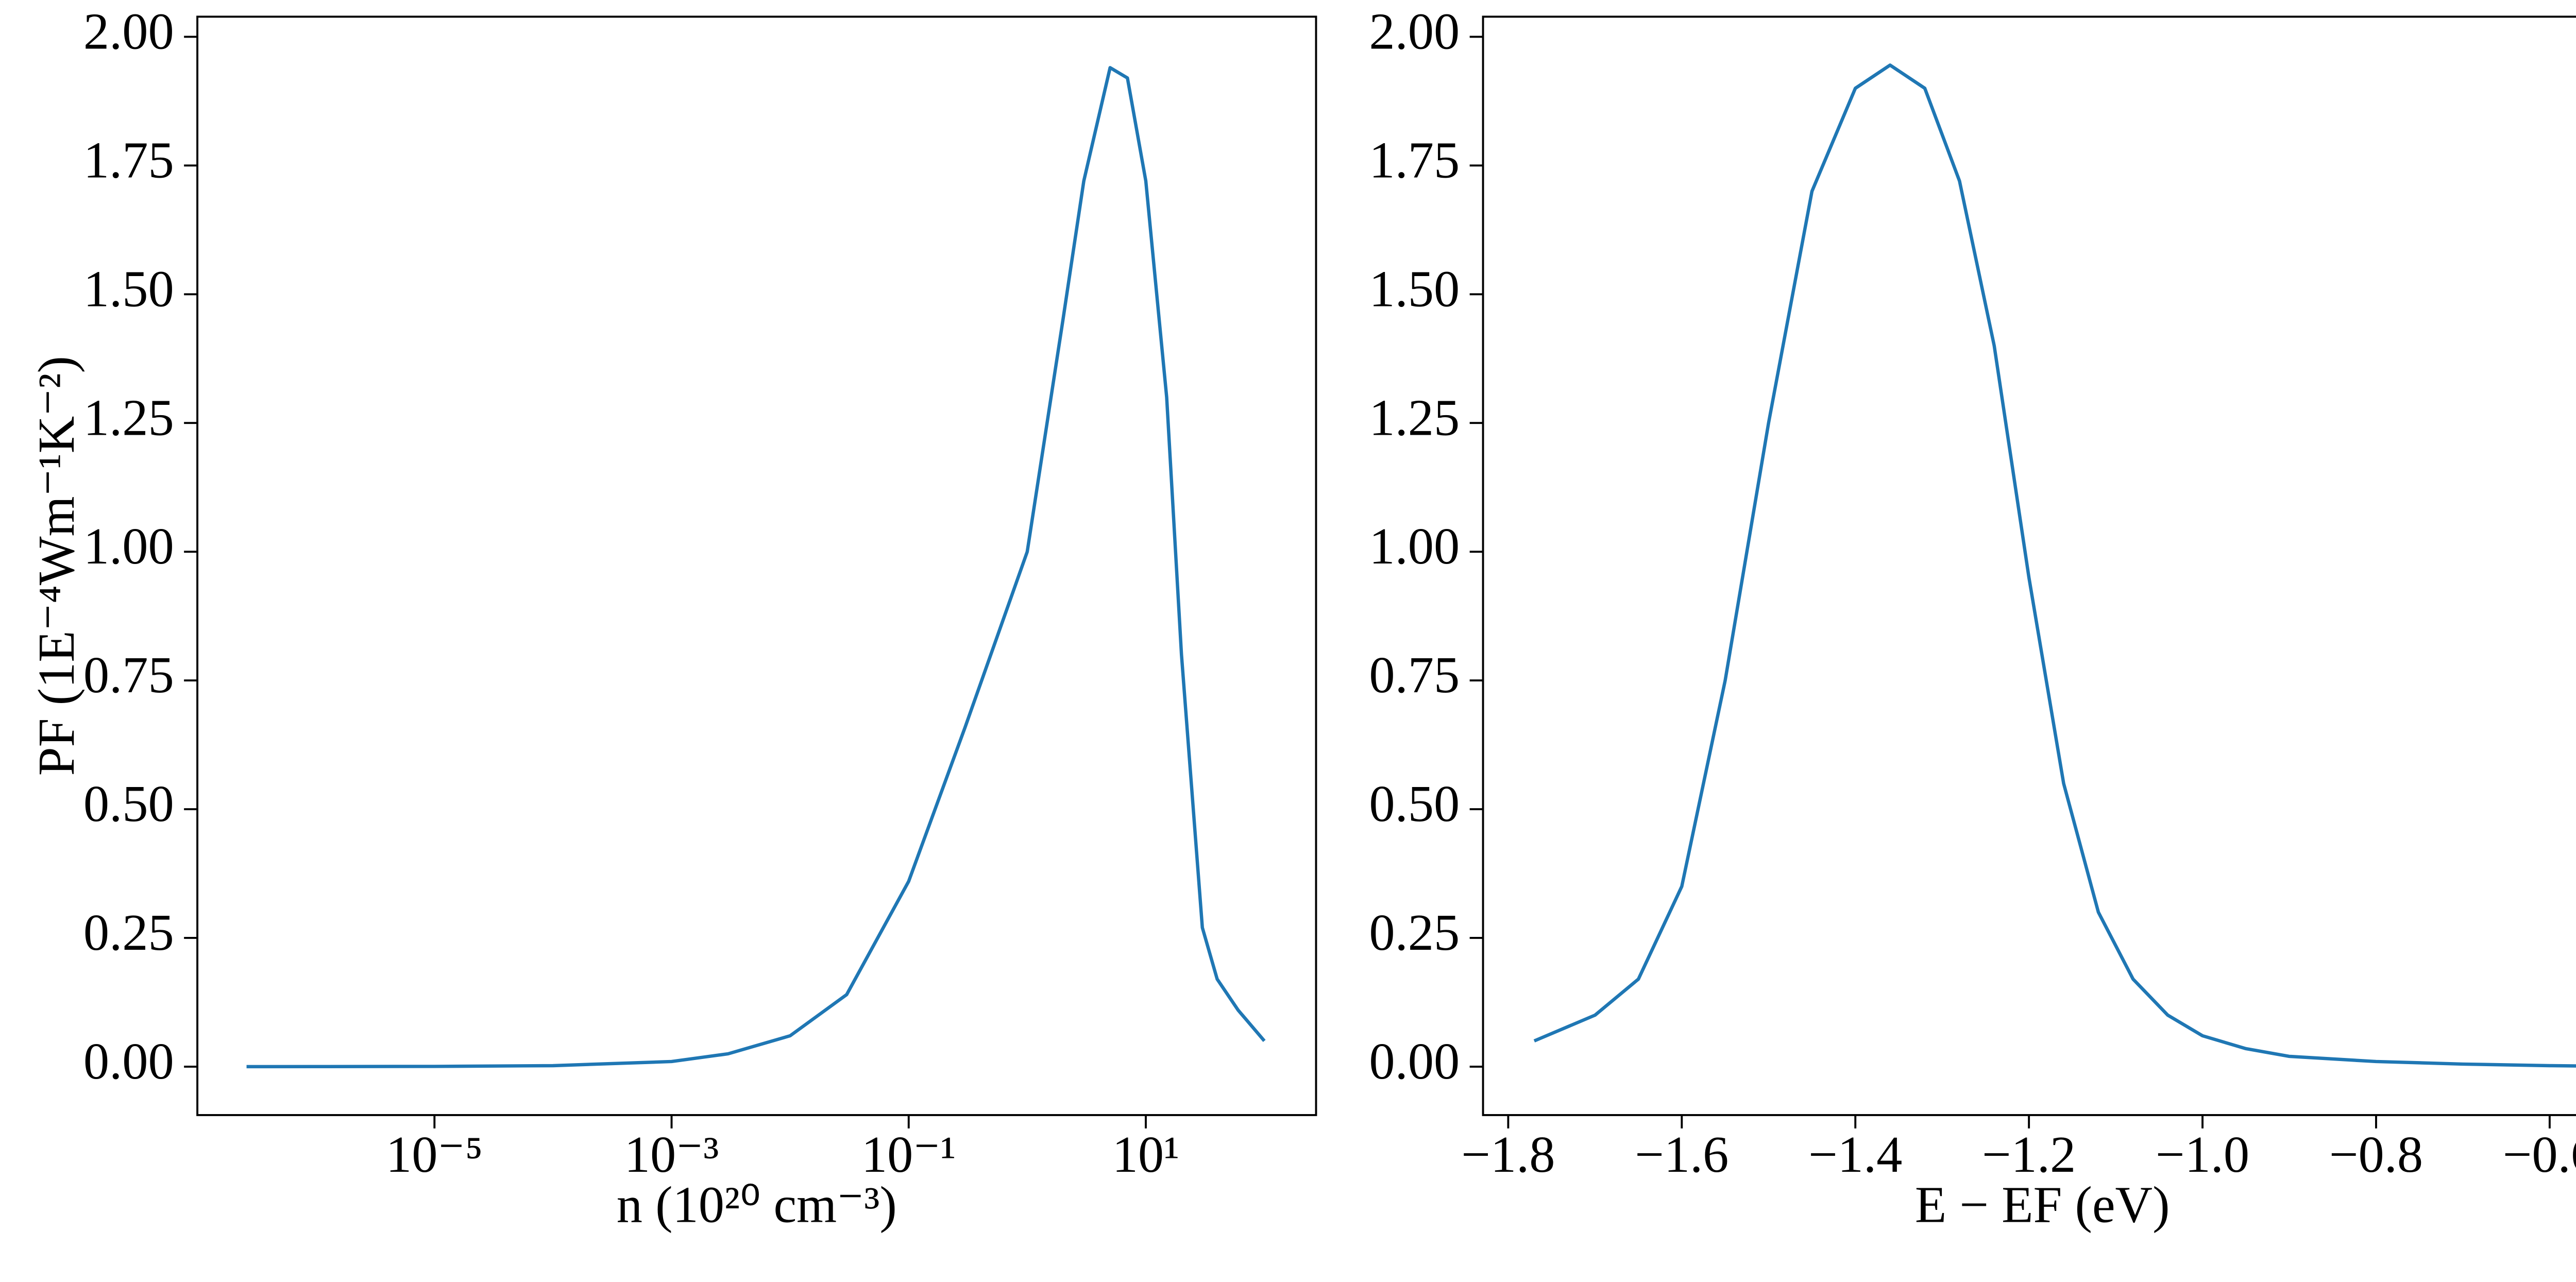 The height and width of the screenshot is (1282, 2576). What do you see at coordinates (2029, 1154) in the screenshot?
I see `x-tick-label: −1.2` at bounding box center [2029, 1154].